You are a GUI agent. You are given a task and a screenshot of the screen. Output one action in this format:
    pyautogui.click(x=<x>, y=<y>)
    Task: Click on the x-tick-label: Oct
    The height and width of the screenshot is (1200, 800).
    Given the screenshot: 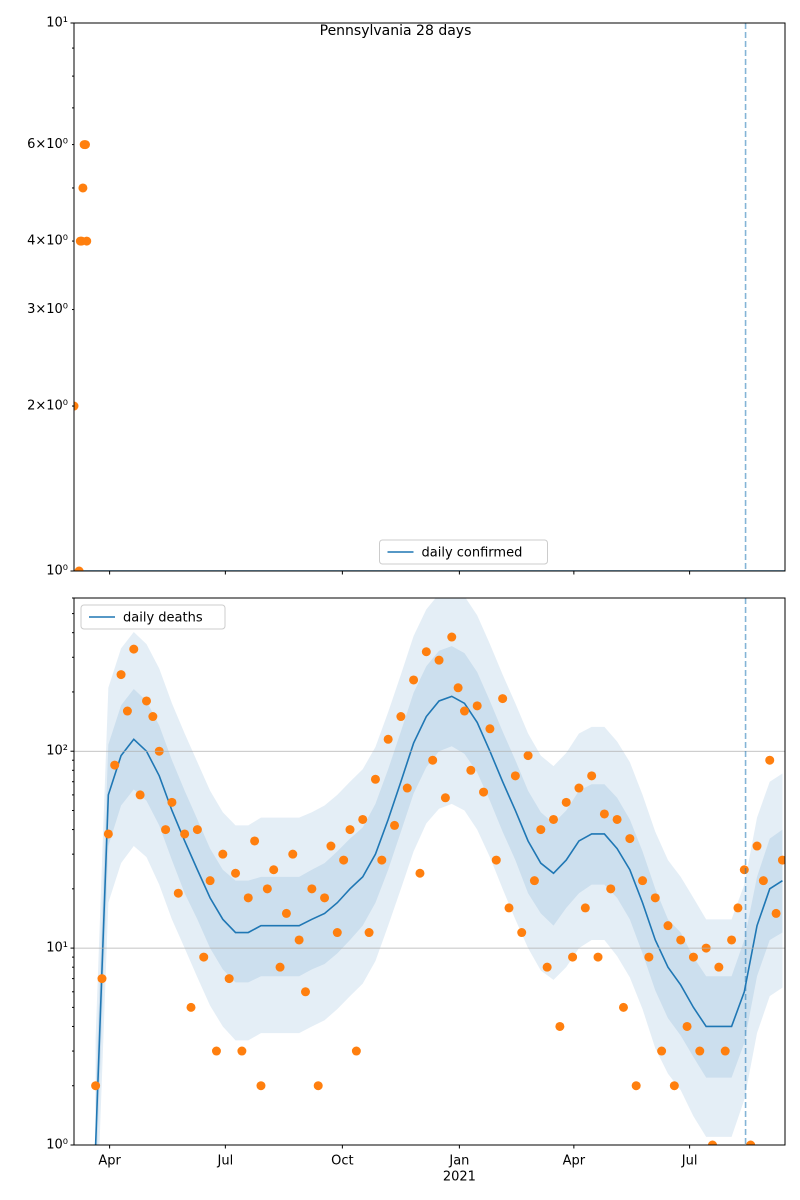 What is the action you would take?
    pyautogui.click(x=342, y=1161)
    